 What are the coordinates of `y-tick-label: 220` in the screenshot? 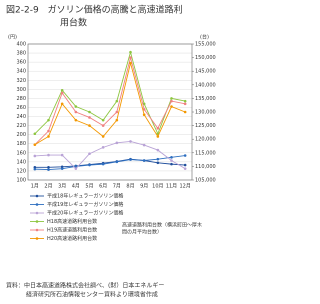 It's located at (21, 126).